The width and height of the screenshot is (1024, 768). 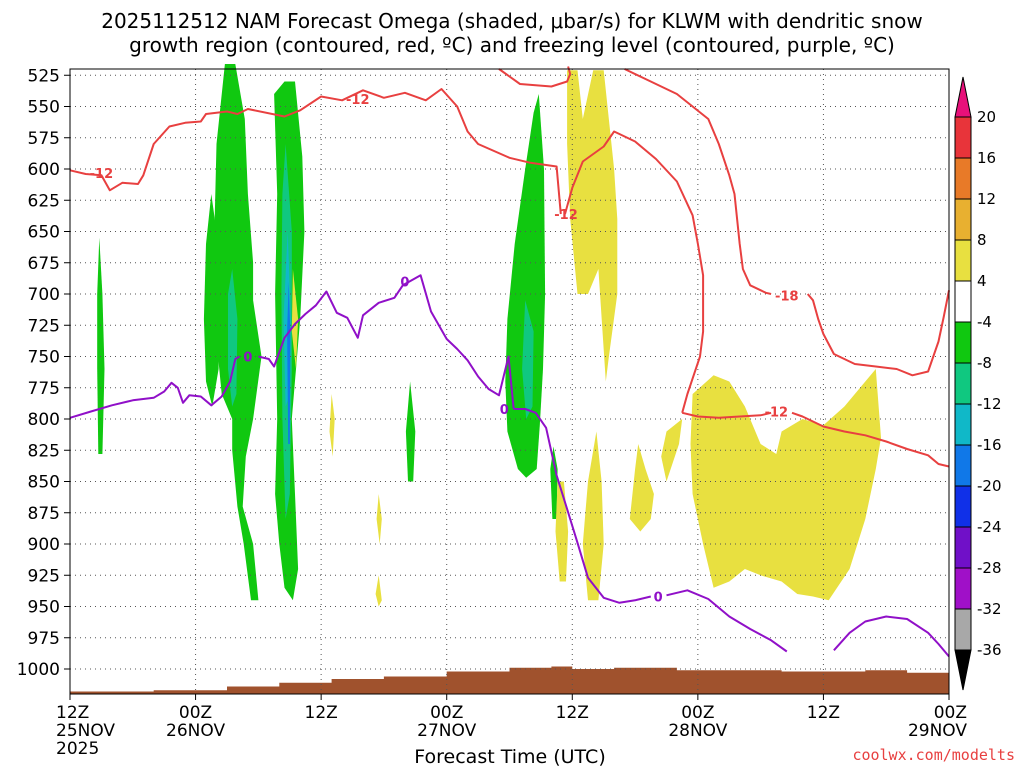 What do you see at coordinates (44, 451) in the screenshot?
I see `y-tick-label-825: 825` at bounding box center [44, 451].